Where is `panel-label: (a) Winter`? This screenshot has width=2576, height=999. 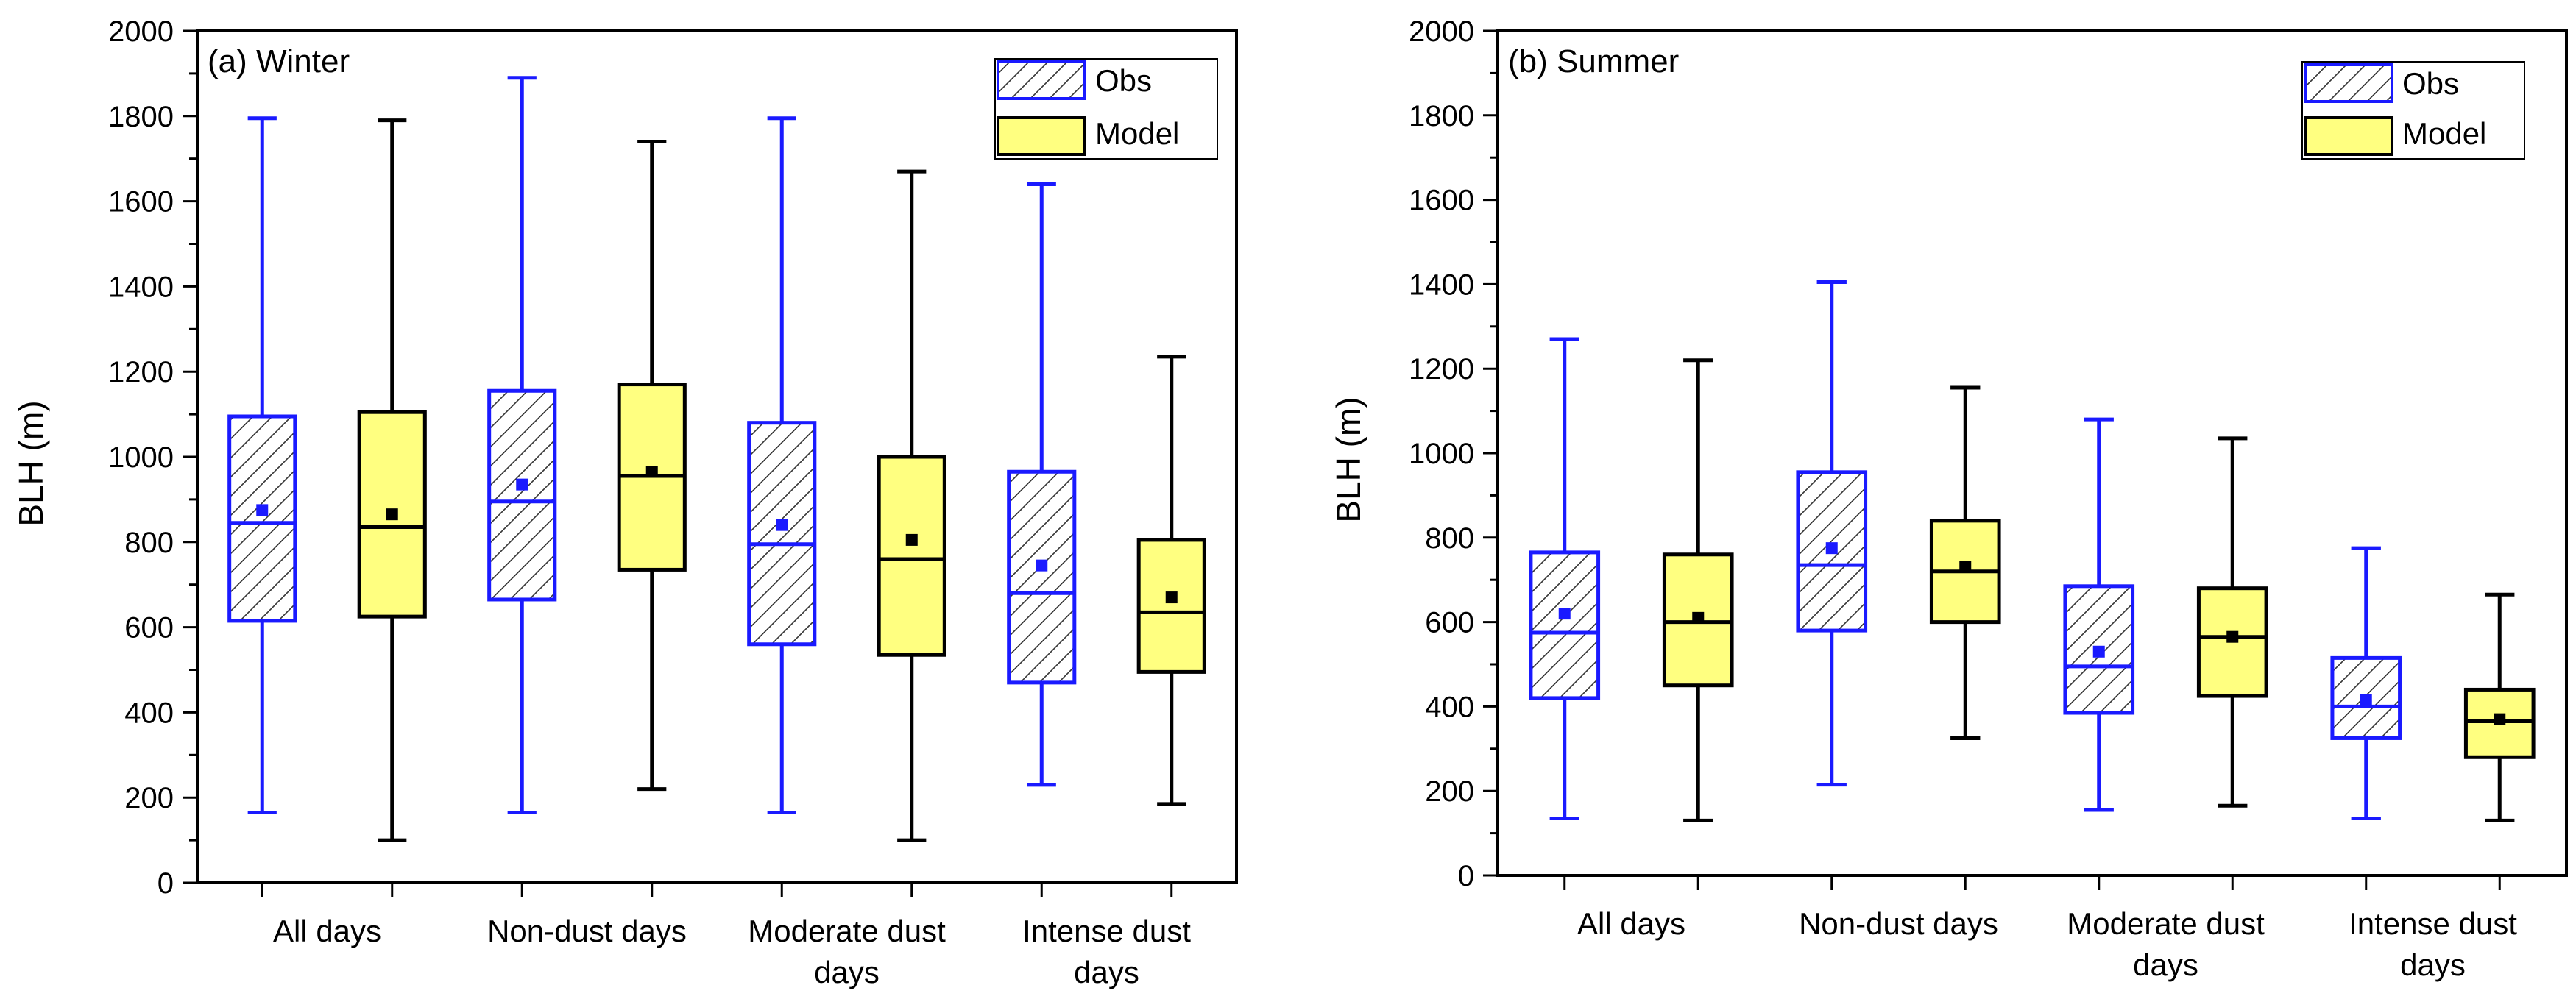
panel-label: (a) Winter is located at coordinates (279, 61).